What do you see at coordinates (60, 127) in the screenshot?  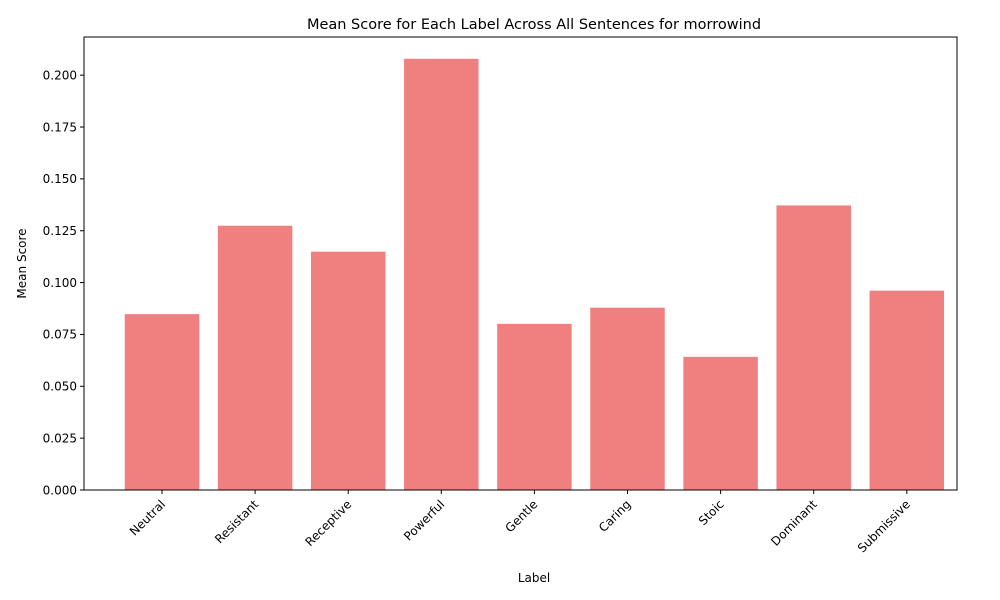 I see `y-tick-label: 0.175` at bounding box center [60, 127].